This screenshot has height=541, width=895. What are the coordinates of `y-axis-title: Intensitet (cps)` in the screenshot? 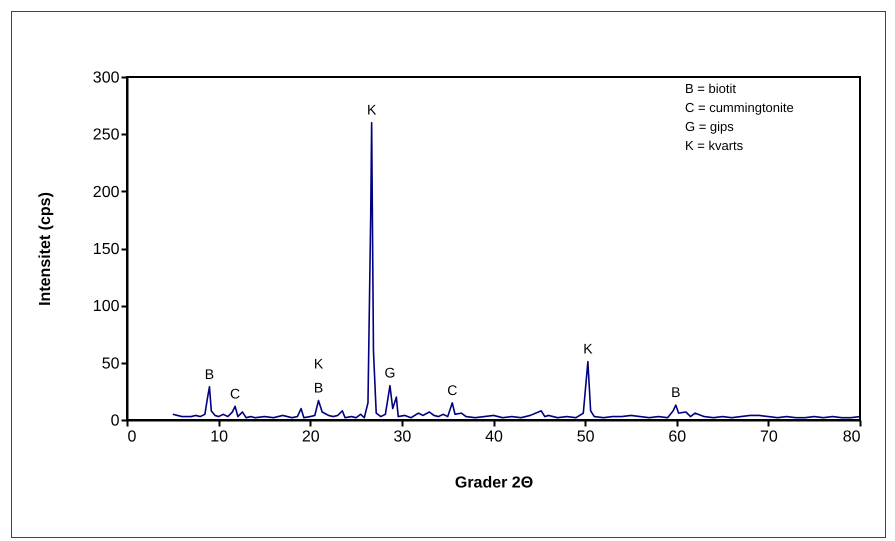 It's located at (45, 249).